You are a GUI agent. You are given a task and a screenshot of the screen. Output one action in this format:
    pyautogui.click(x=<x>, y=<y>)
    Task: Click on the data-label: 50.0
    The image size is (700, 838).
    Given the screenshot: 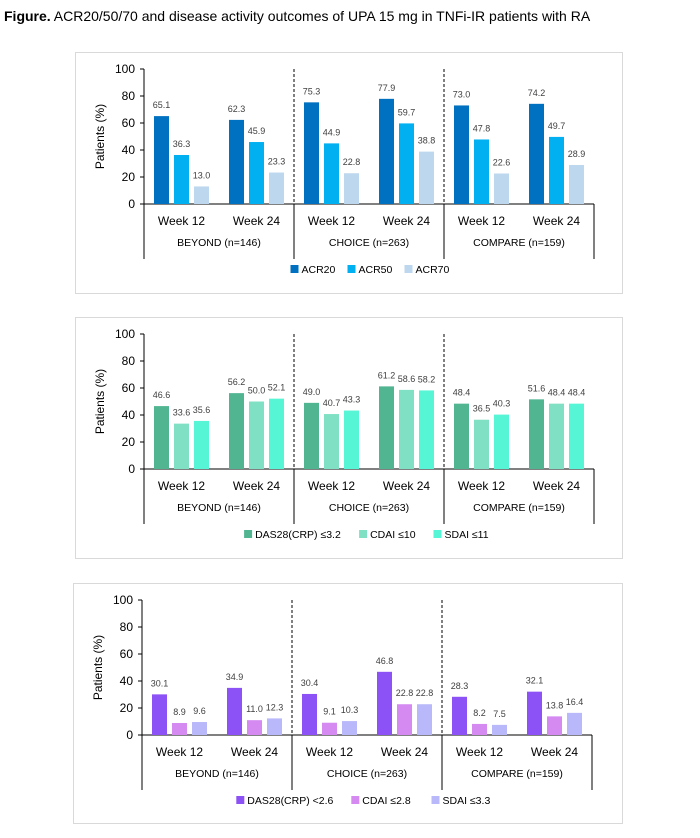 What is the action you would take?
    pyautogui.click(x=257, y=391)
    